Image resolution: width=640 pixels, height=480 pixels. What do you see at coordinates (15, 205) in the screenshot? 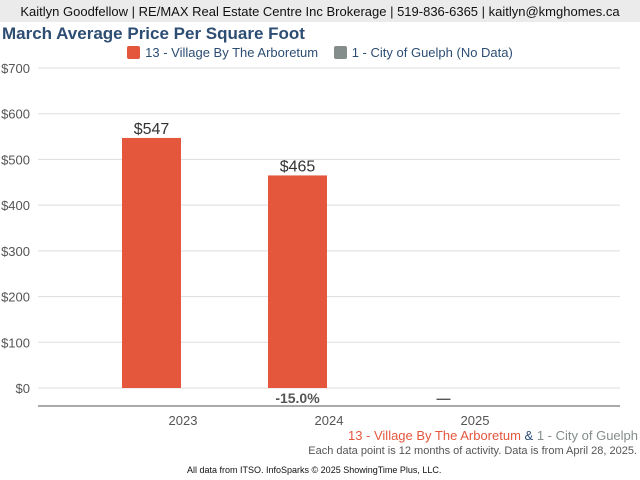
I see `y-tick-label: $400` at bounding box center [15, 205].